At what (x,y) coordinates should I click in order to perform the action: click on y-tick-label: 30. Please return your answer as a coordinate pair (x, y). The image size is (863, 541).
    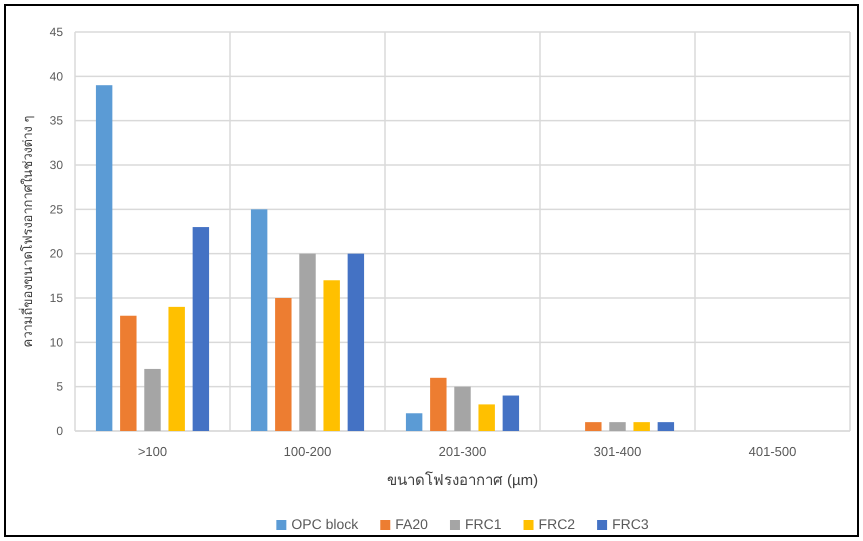
    Looking at the image, I should click on (57, 165).